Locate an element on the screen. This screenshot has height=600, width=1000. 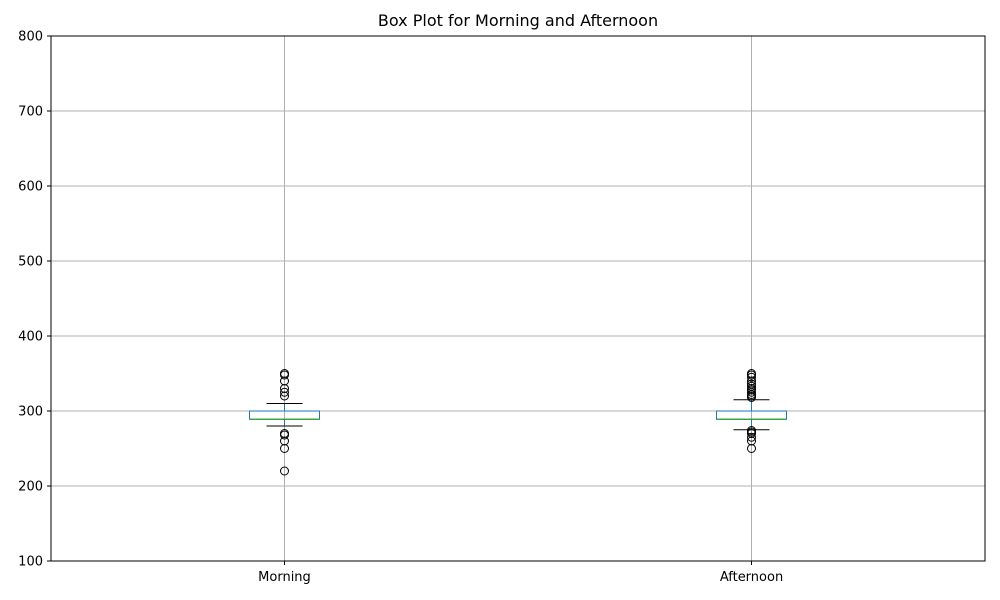
y-tick-label: 300 is located at coordinates (30, 412).